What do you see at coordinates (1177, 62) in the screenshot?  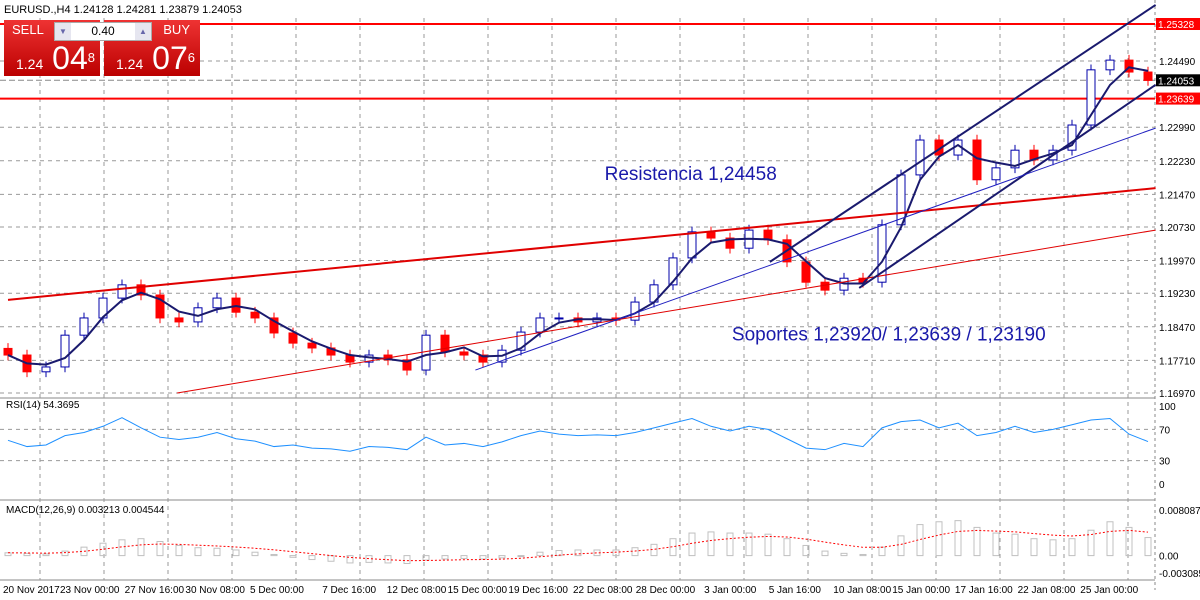 I see `price-tick-label: 1.24490` at bounding box center [1177, 62].